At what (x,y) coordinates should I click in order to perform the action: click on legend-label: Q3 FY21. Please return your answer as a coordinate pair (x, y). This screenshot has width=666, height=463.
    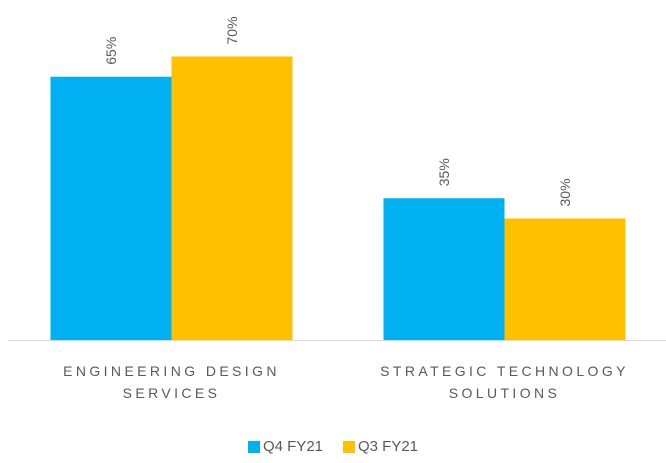
    Looking at the image, I should click on (388, 446).